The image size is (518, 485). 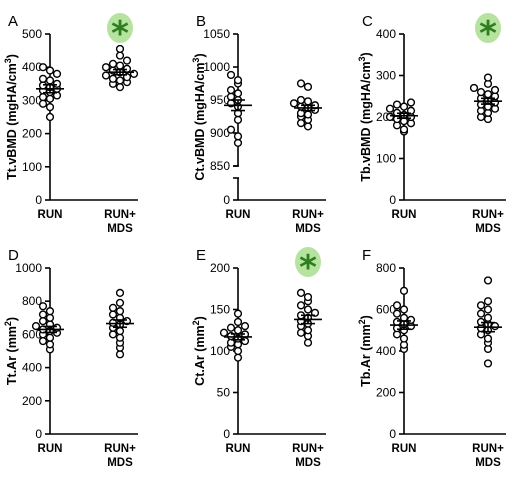 I want to click on y-tick-label-d: 800, so click(x=32, y=301).